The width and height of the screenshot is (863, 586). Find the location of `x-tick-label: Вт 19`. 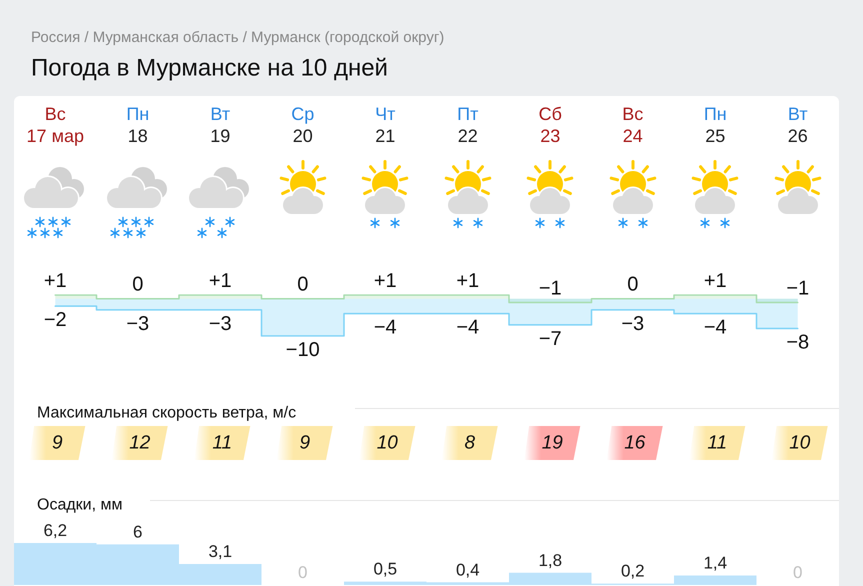

x-tick-label: Вт 19 is located at coordinates (220, 125).